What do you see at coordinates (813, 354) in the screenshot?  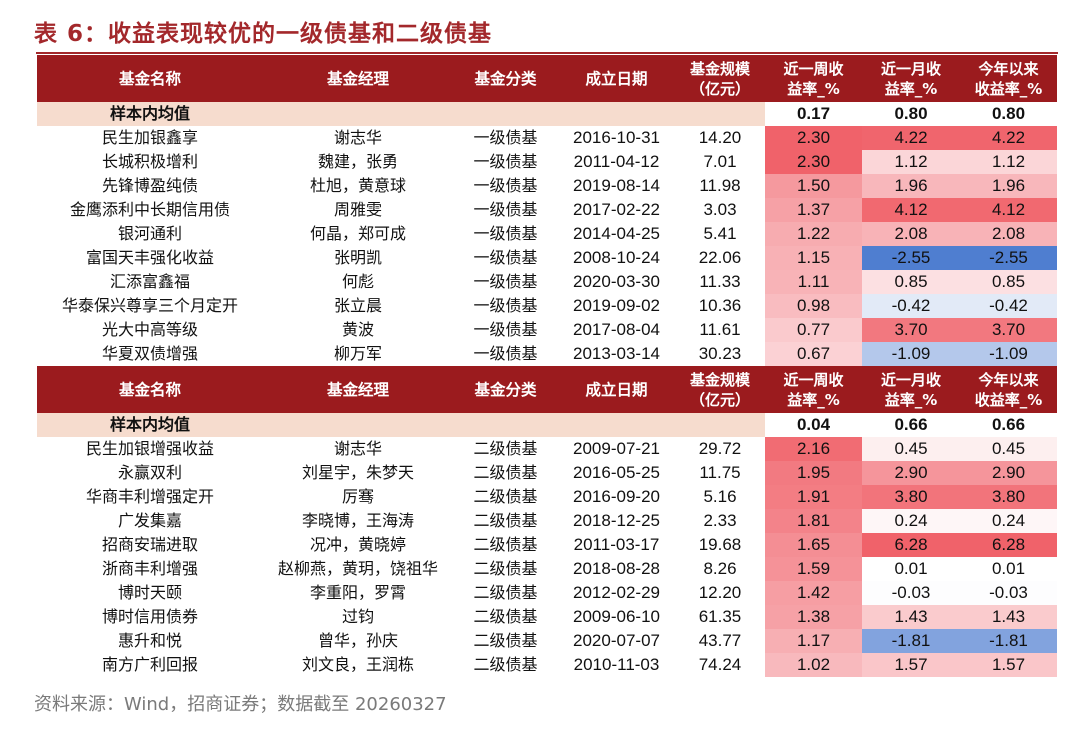 I see `week-return: 0.67` at bounding box center [813, 354].